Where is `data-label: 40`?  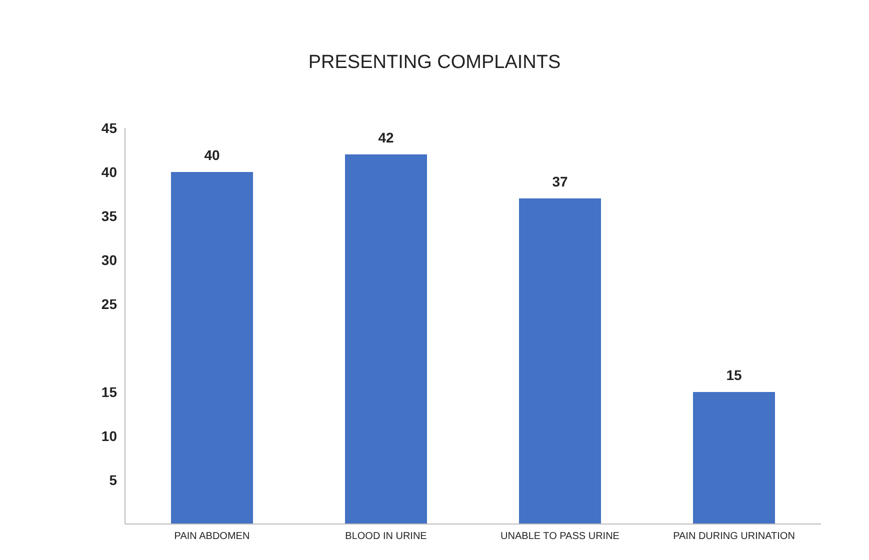 data-label: 40 is located at coordinates (212, 155).